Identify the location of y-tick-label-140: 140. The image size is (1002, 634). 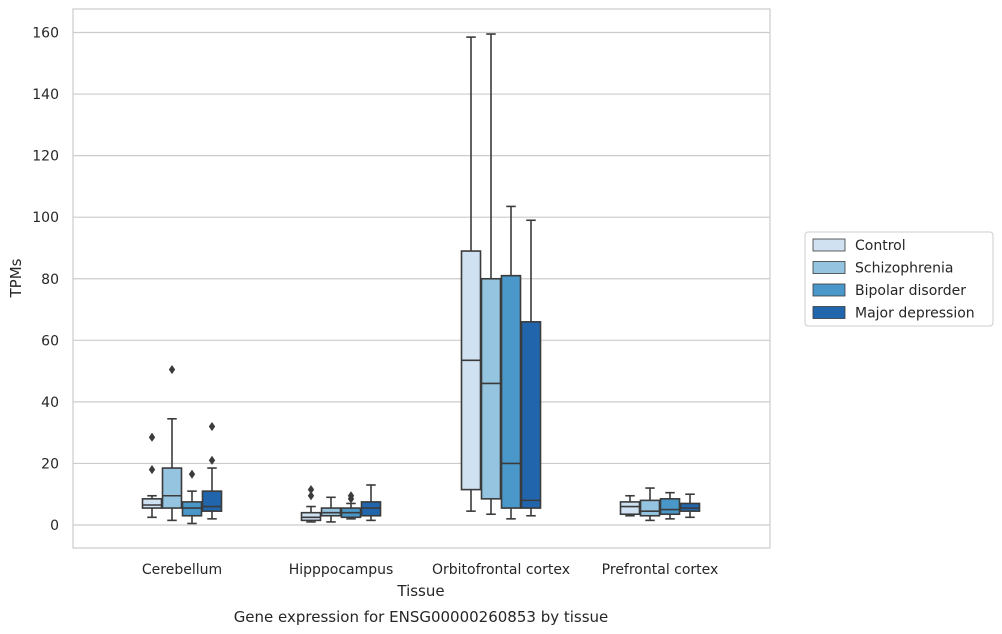
(45, 95).